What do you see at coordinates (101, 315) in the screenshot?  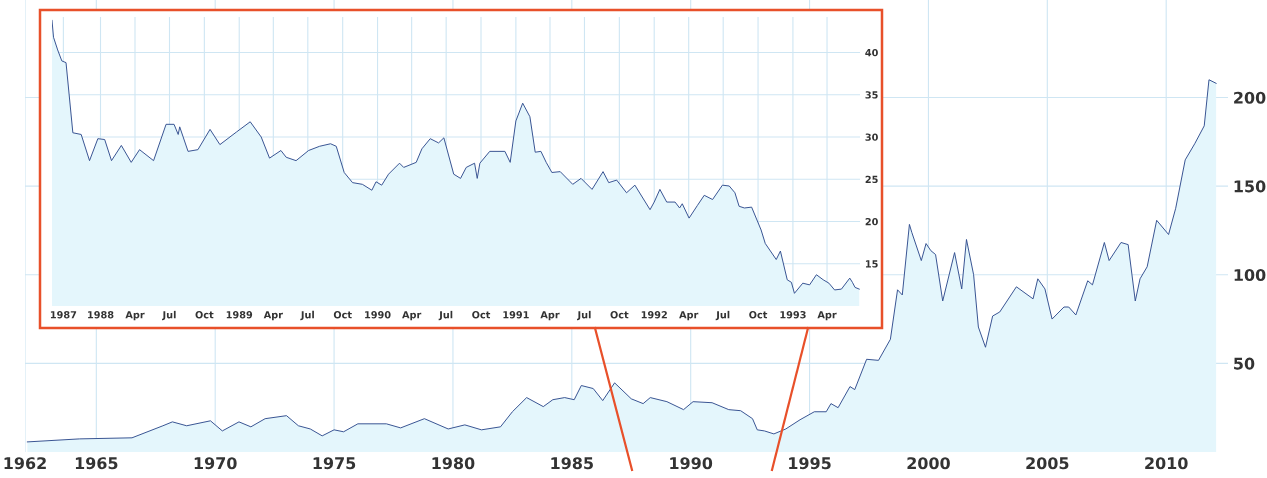 I see `x-tick-label: 1988` at bounding box center [101, 315].